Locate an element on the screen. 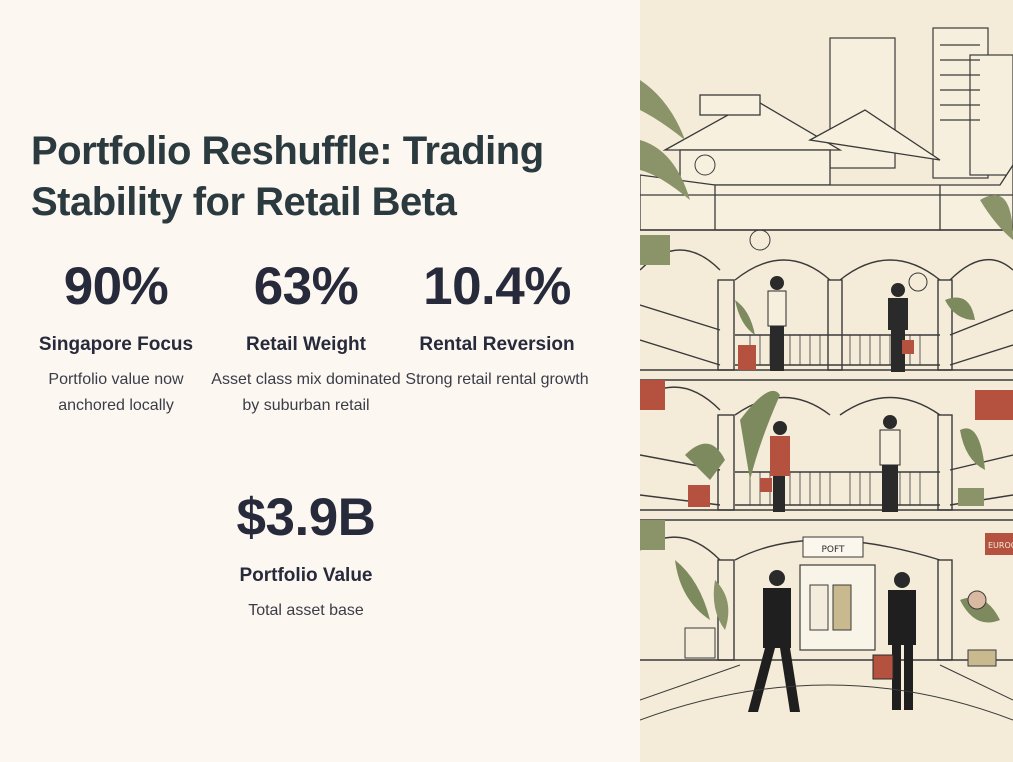 The width and height of the screenshot is (1013, 762). roof is located at coordinates (826, 162).